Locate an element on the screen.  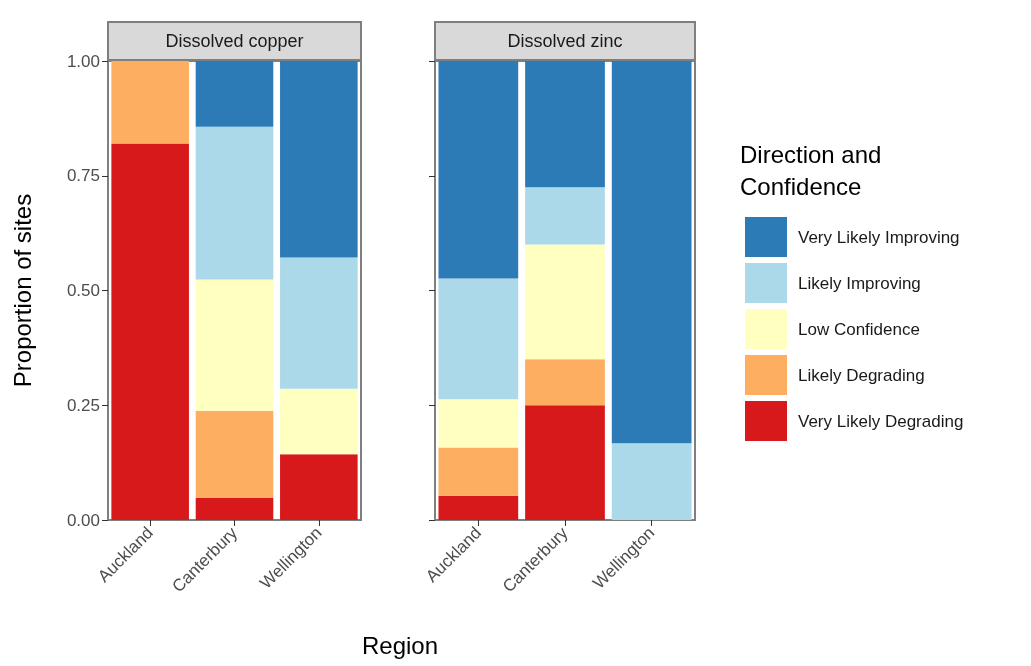
legend-title: Direction and Confidence is located at coordinates (814, 170).